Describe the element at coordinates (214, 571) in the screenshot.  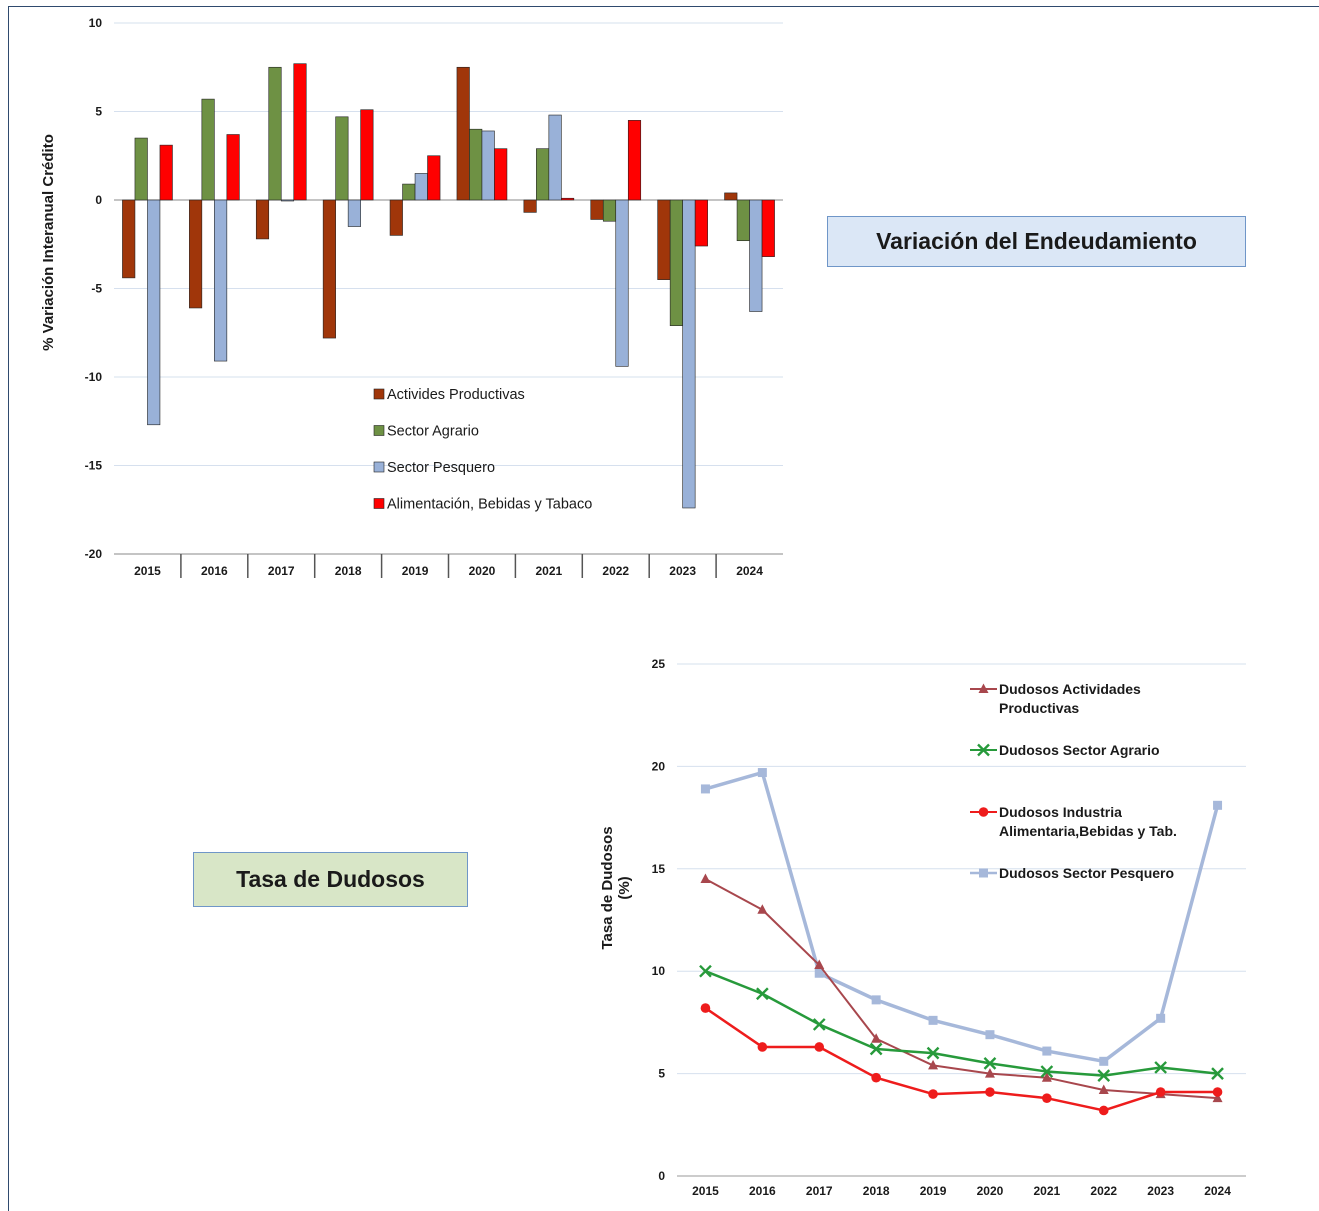
I see `bar-x-tick-label: 2016` at that location.